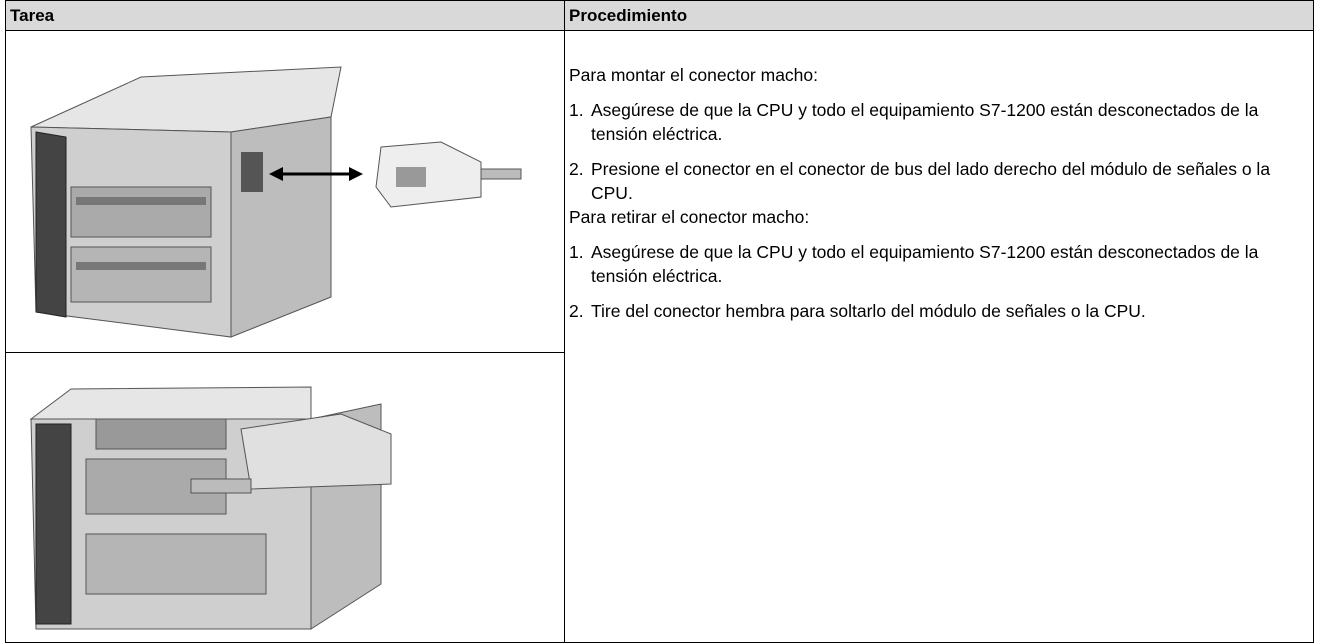  Describe the element at coordinates (285, 16) in the screenshot. I see `header-cell: Tarea` at that location.